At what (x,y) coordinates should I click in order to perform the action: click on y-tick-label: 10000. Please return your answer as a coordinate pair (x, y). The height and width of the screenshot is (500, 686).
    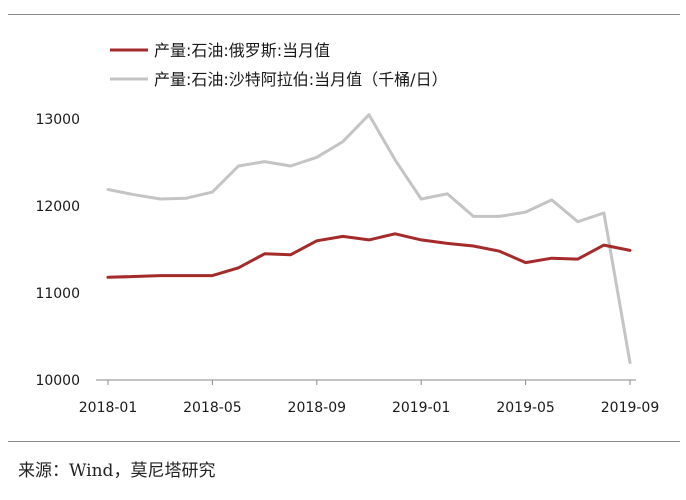
    Looking at the image, I should click on (57, 381).